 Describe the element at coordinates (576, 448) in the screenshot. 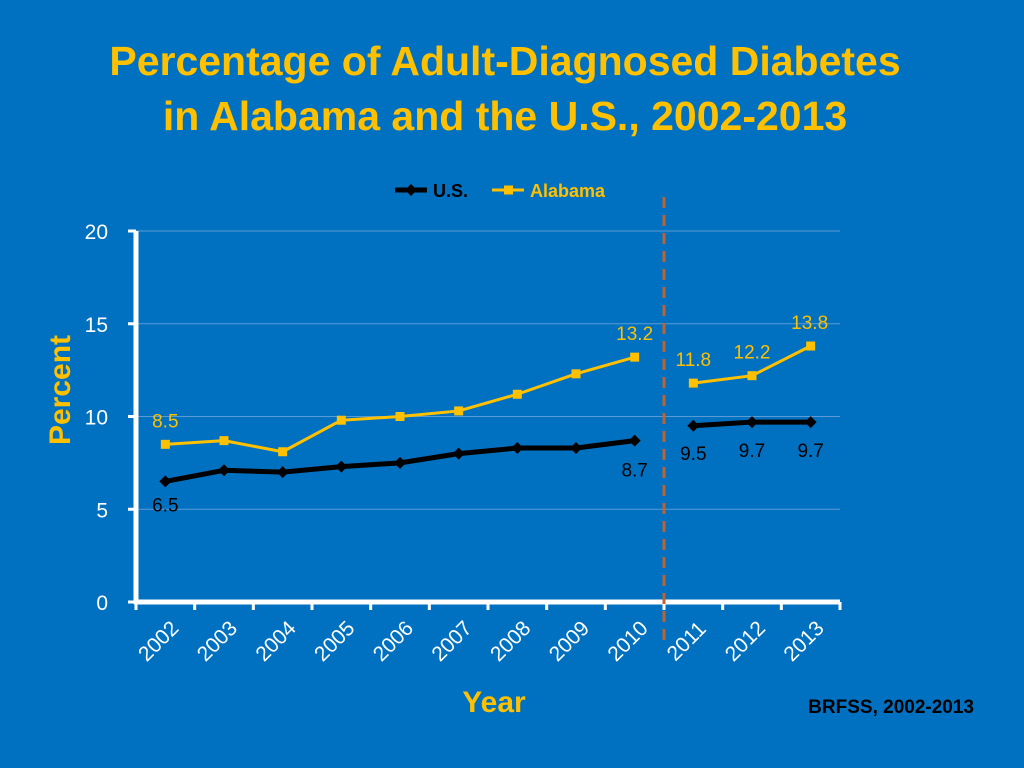

I see `us-point-2009` at that location.